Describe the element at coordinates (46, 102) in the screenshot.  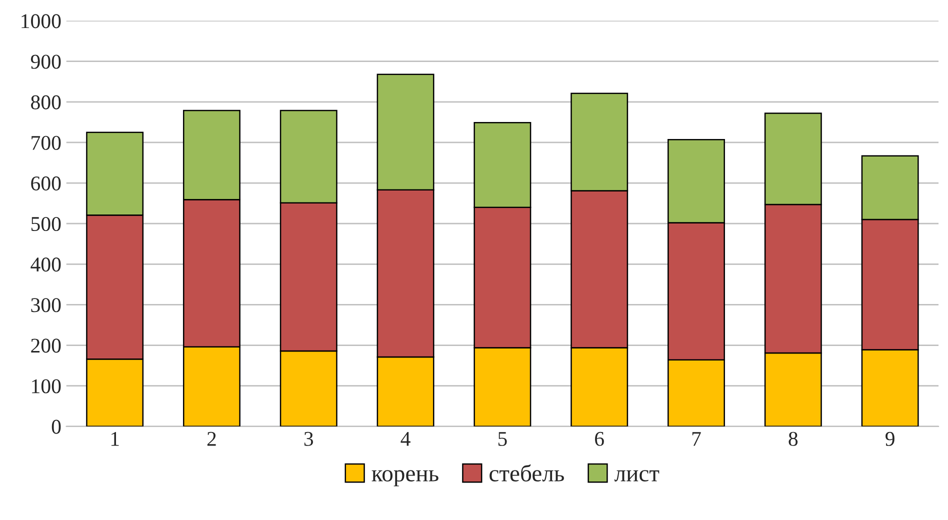
I see `y-tick-label: 800` at that location.